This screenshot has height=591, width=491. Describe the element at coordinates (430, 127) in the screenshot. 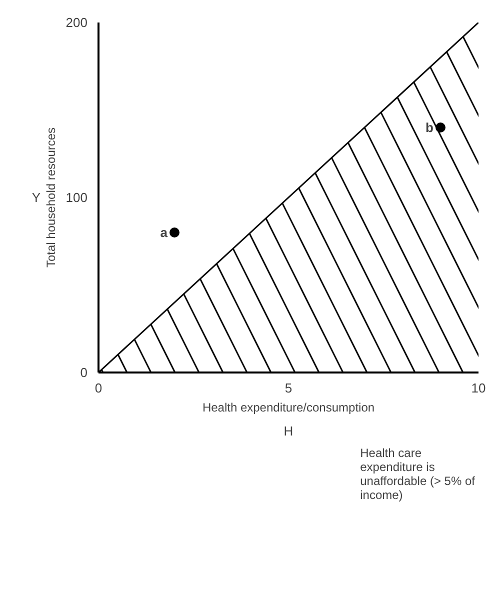

I see `annotation: b` at that location.